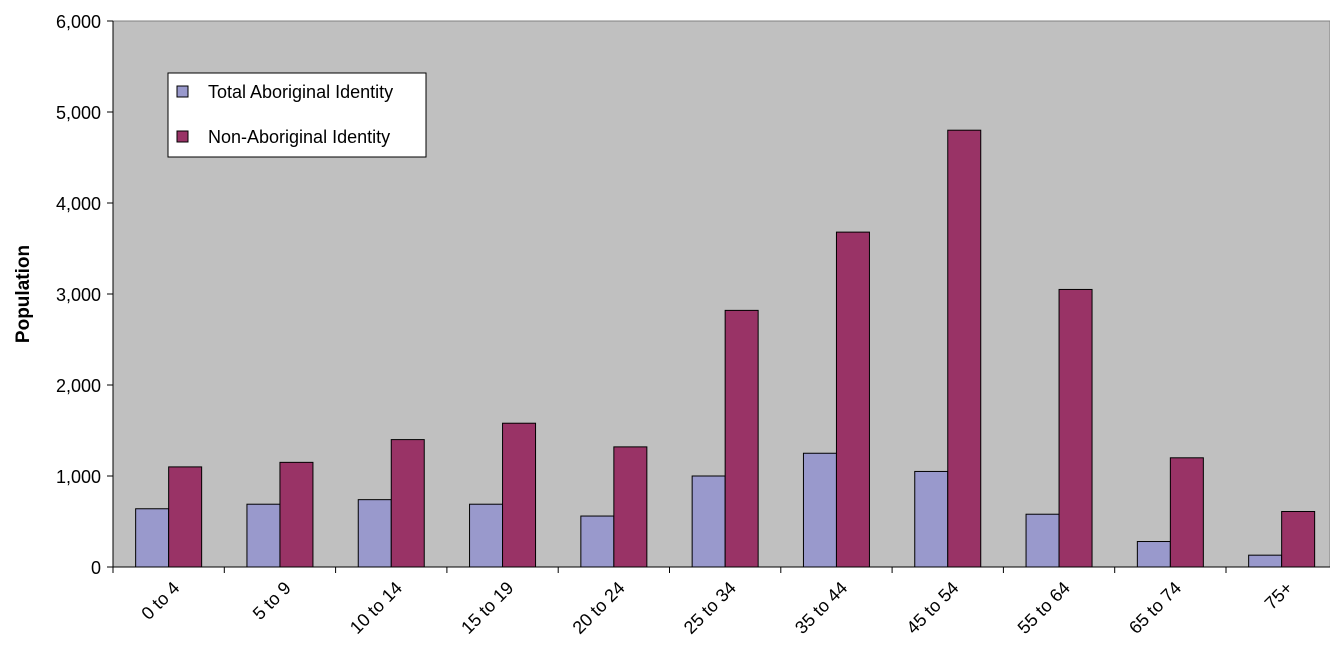 Image resolution: width=1330 pixels, height=670 pixels. Describe the element at coordinates (376, 608) in the screenshot. I see `x-tick-label: 10 to 14` at that location.